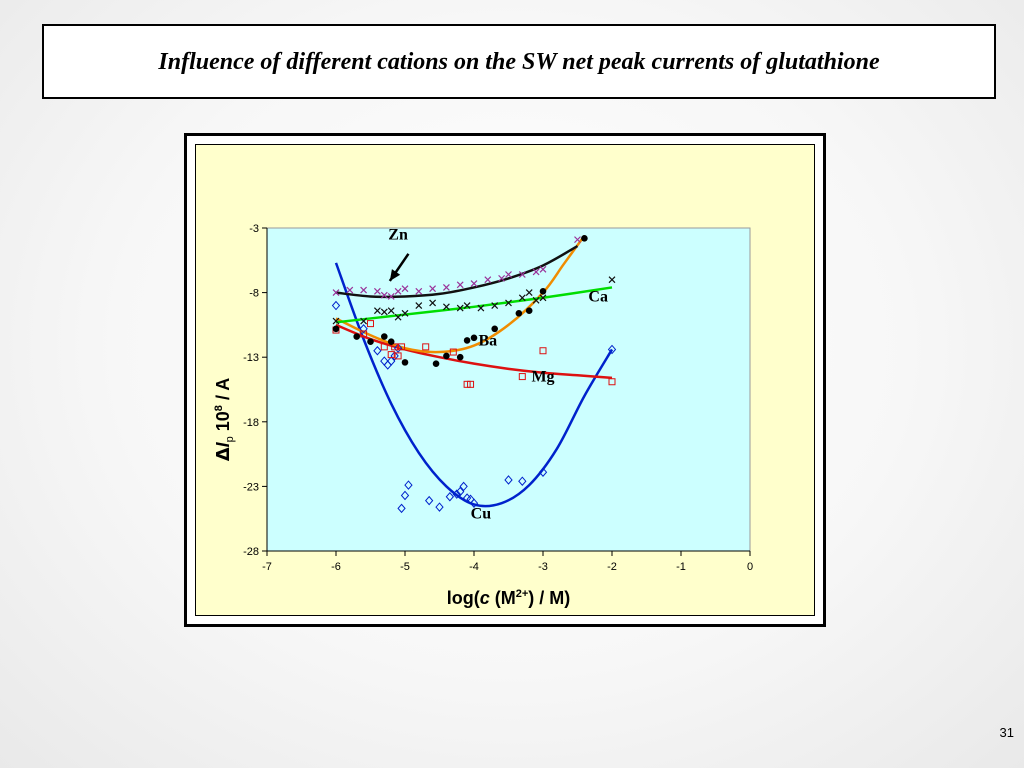 This screenshot has height=768, width=1024. What do you see at coordinates (399, 267) in the screenshot?
I see `zn-arrow` at bounding box center [399, 267].